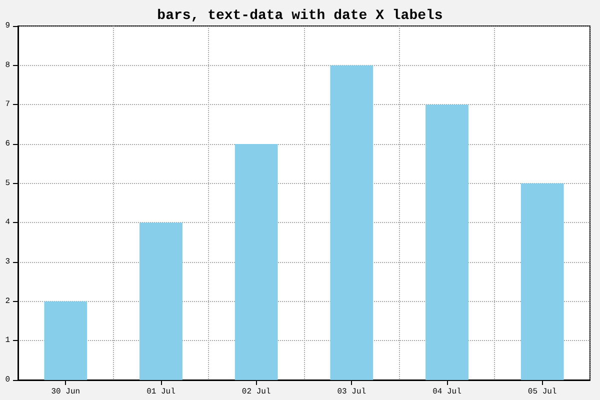 The height and width of the screenshot is (400, 600). What do you see at coordinates (7, 223) in the screenshot?
I see `y-tick-label: 4` at bounding box center [7, 223].